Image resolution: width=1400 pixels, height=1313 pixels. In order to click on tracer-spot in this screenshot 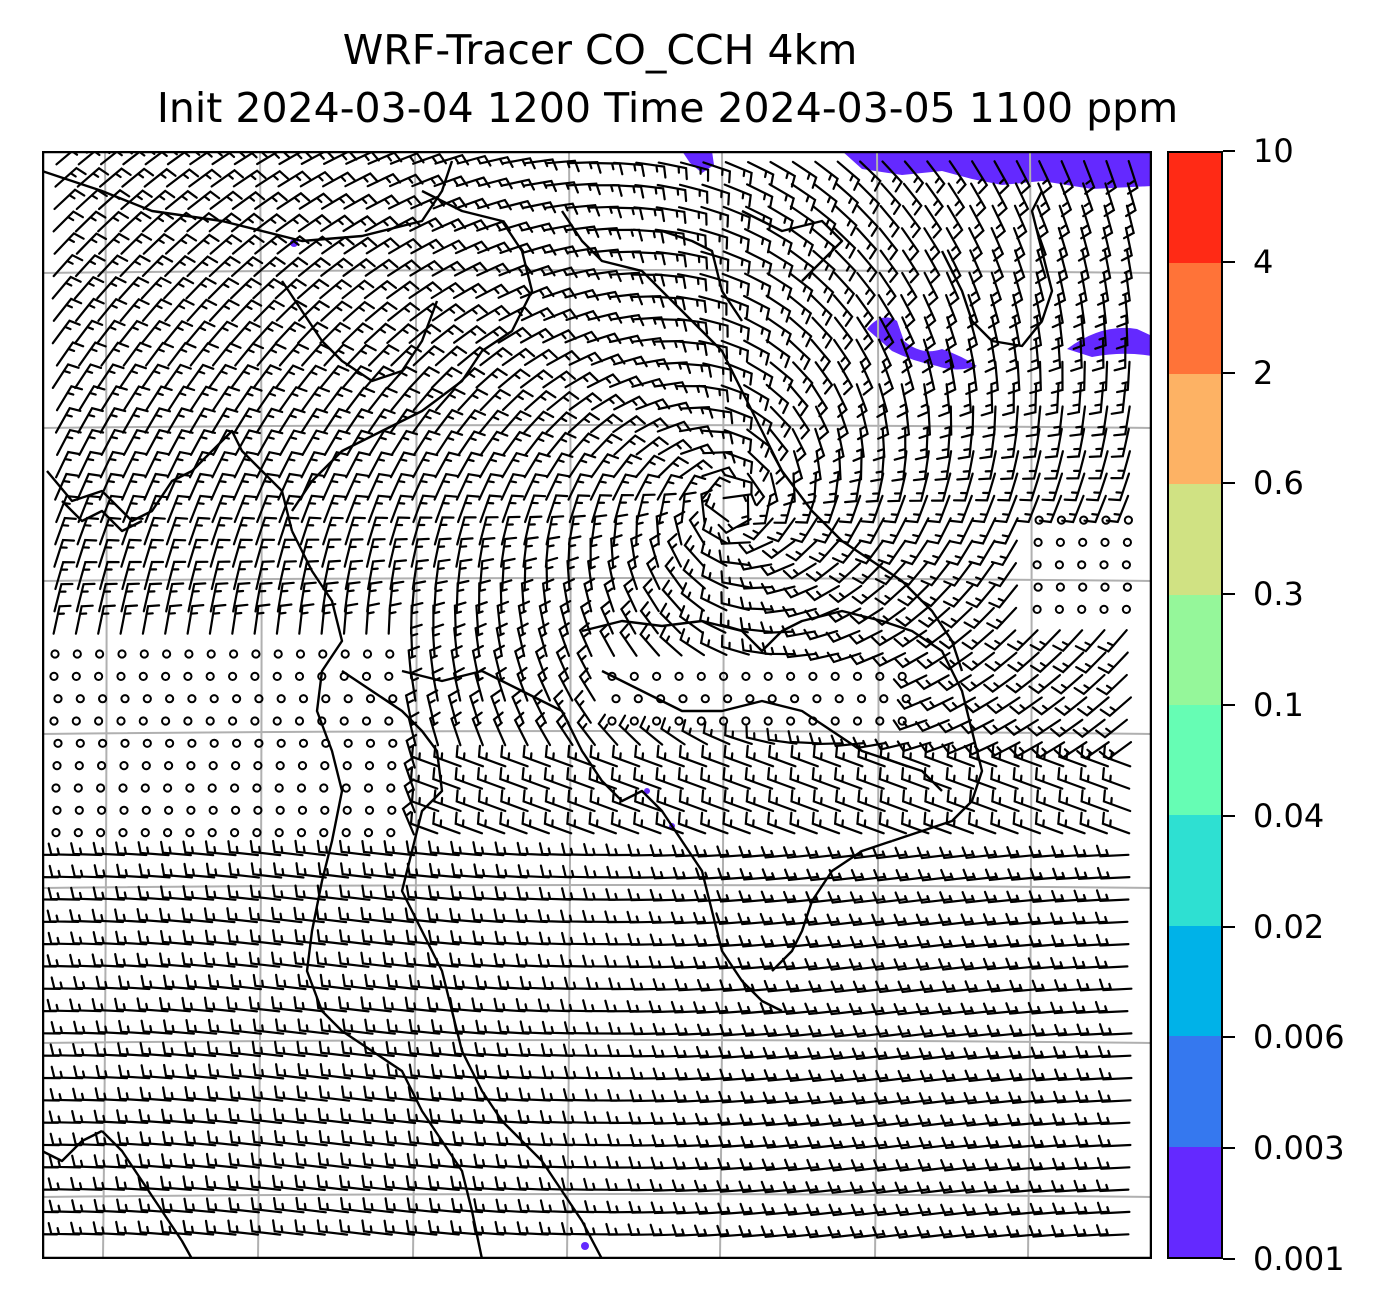, I will do `click(647, 791)`.